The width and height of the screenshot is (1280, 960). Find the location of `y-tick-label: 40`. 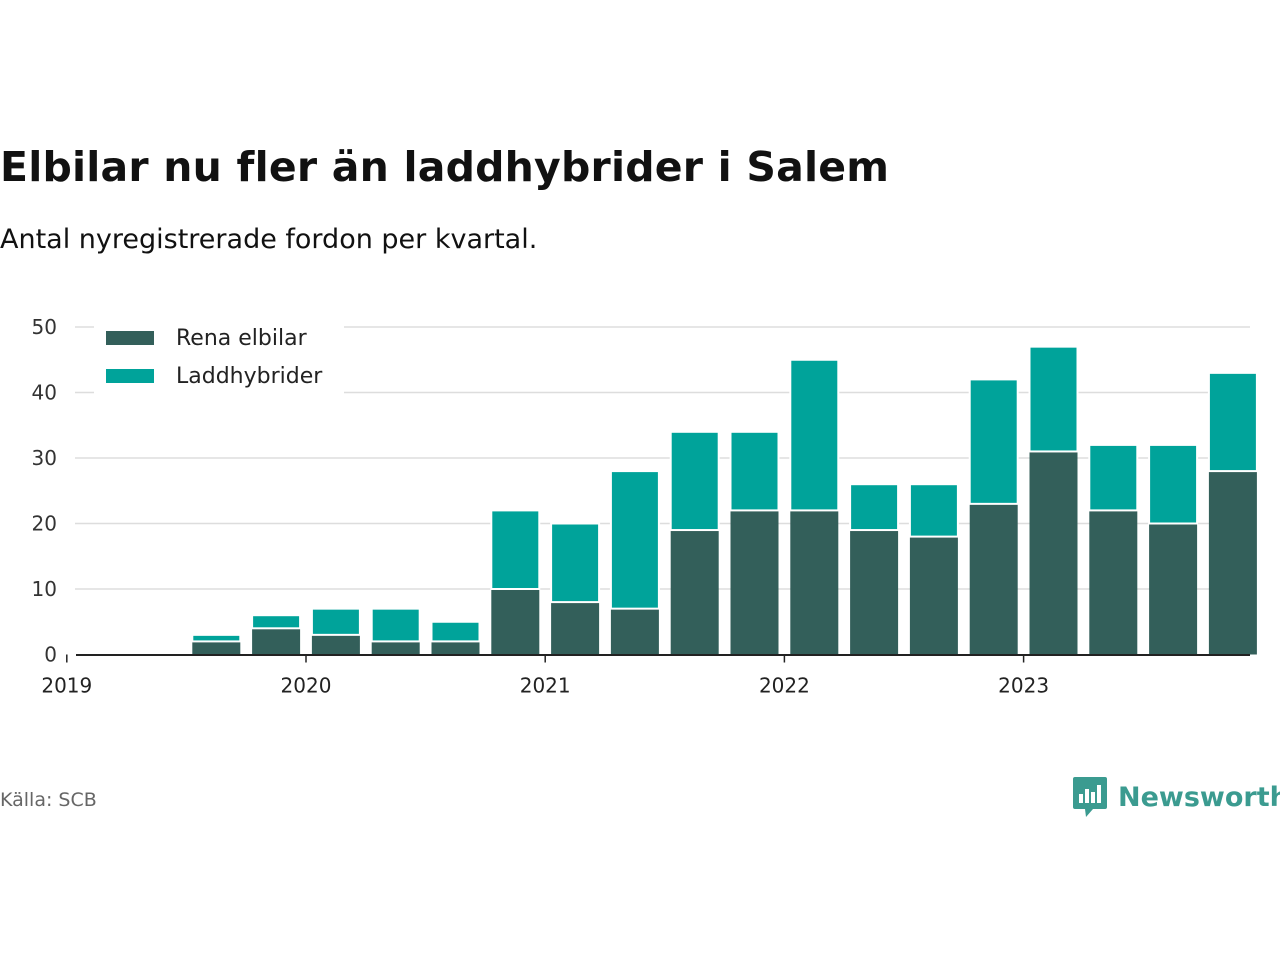

y-tick-label: 40 is located at coordinates (44, 393).